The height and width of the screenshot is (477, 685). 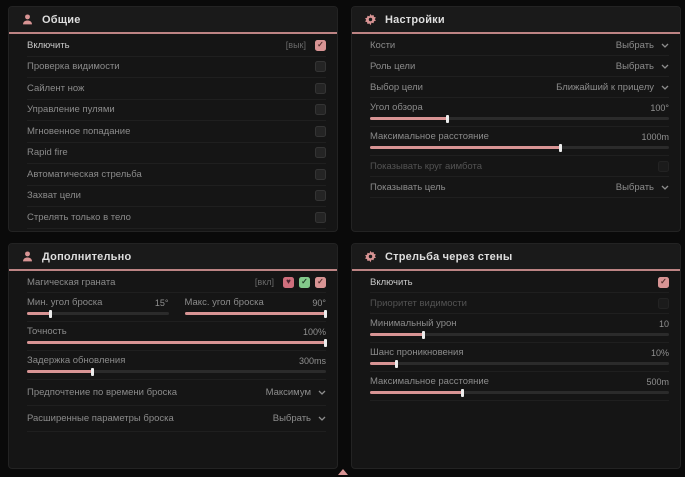 I want to click on green-check-toggle-icon: ✓, so click(x=304, y=282).